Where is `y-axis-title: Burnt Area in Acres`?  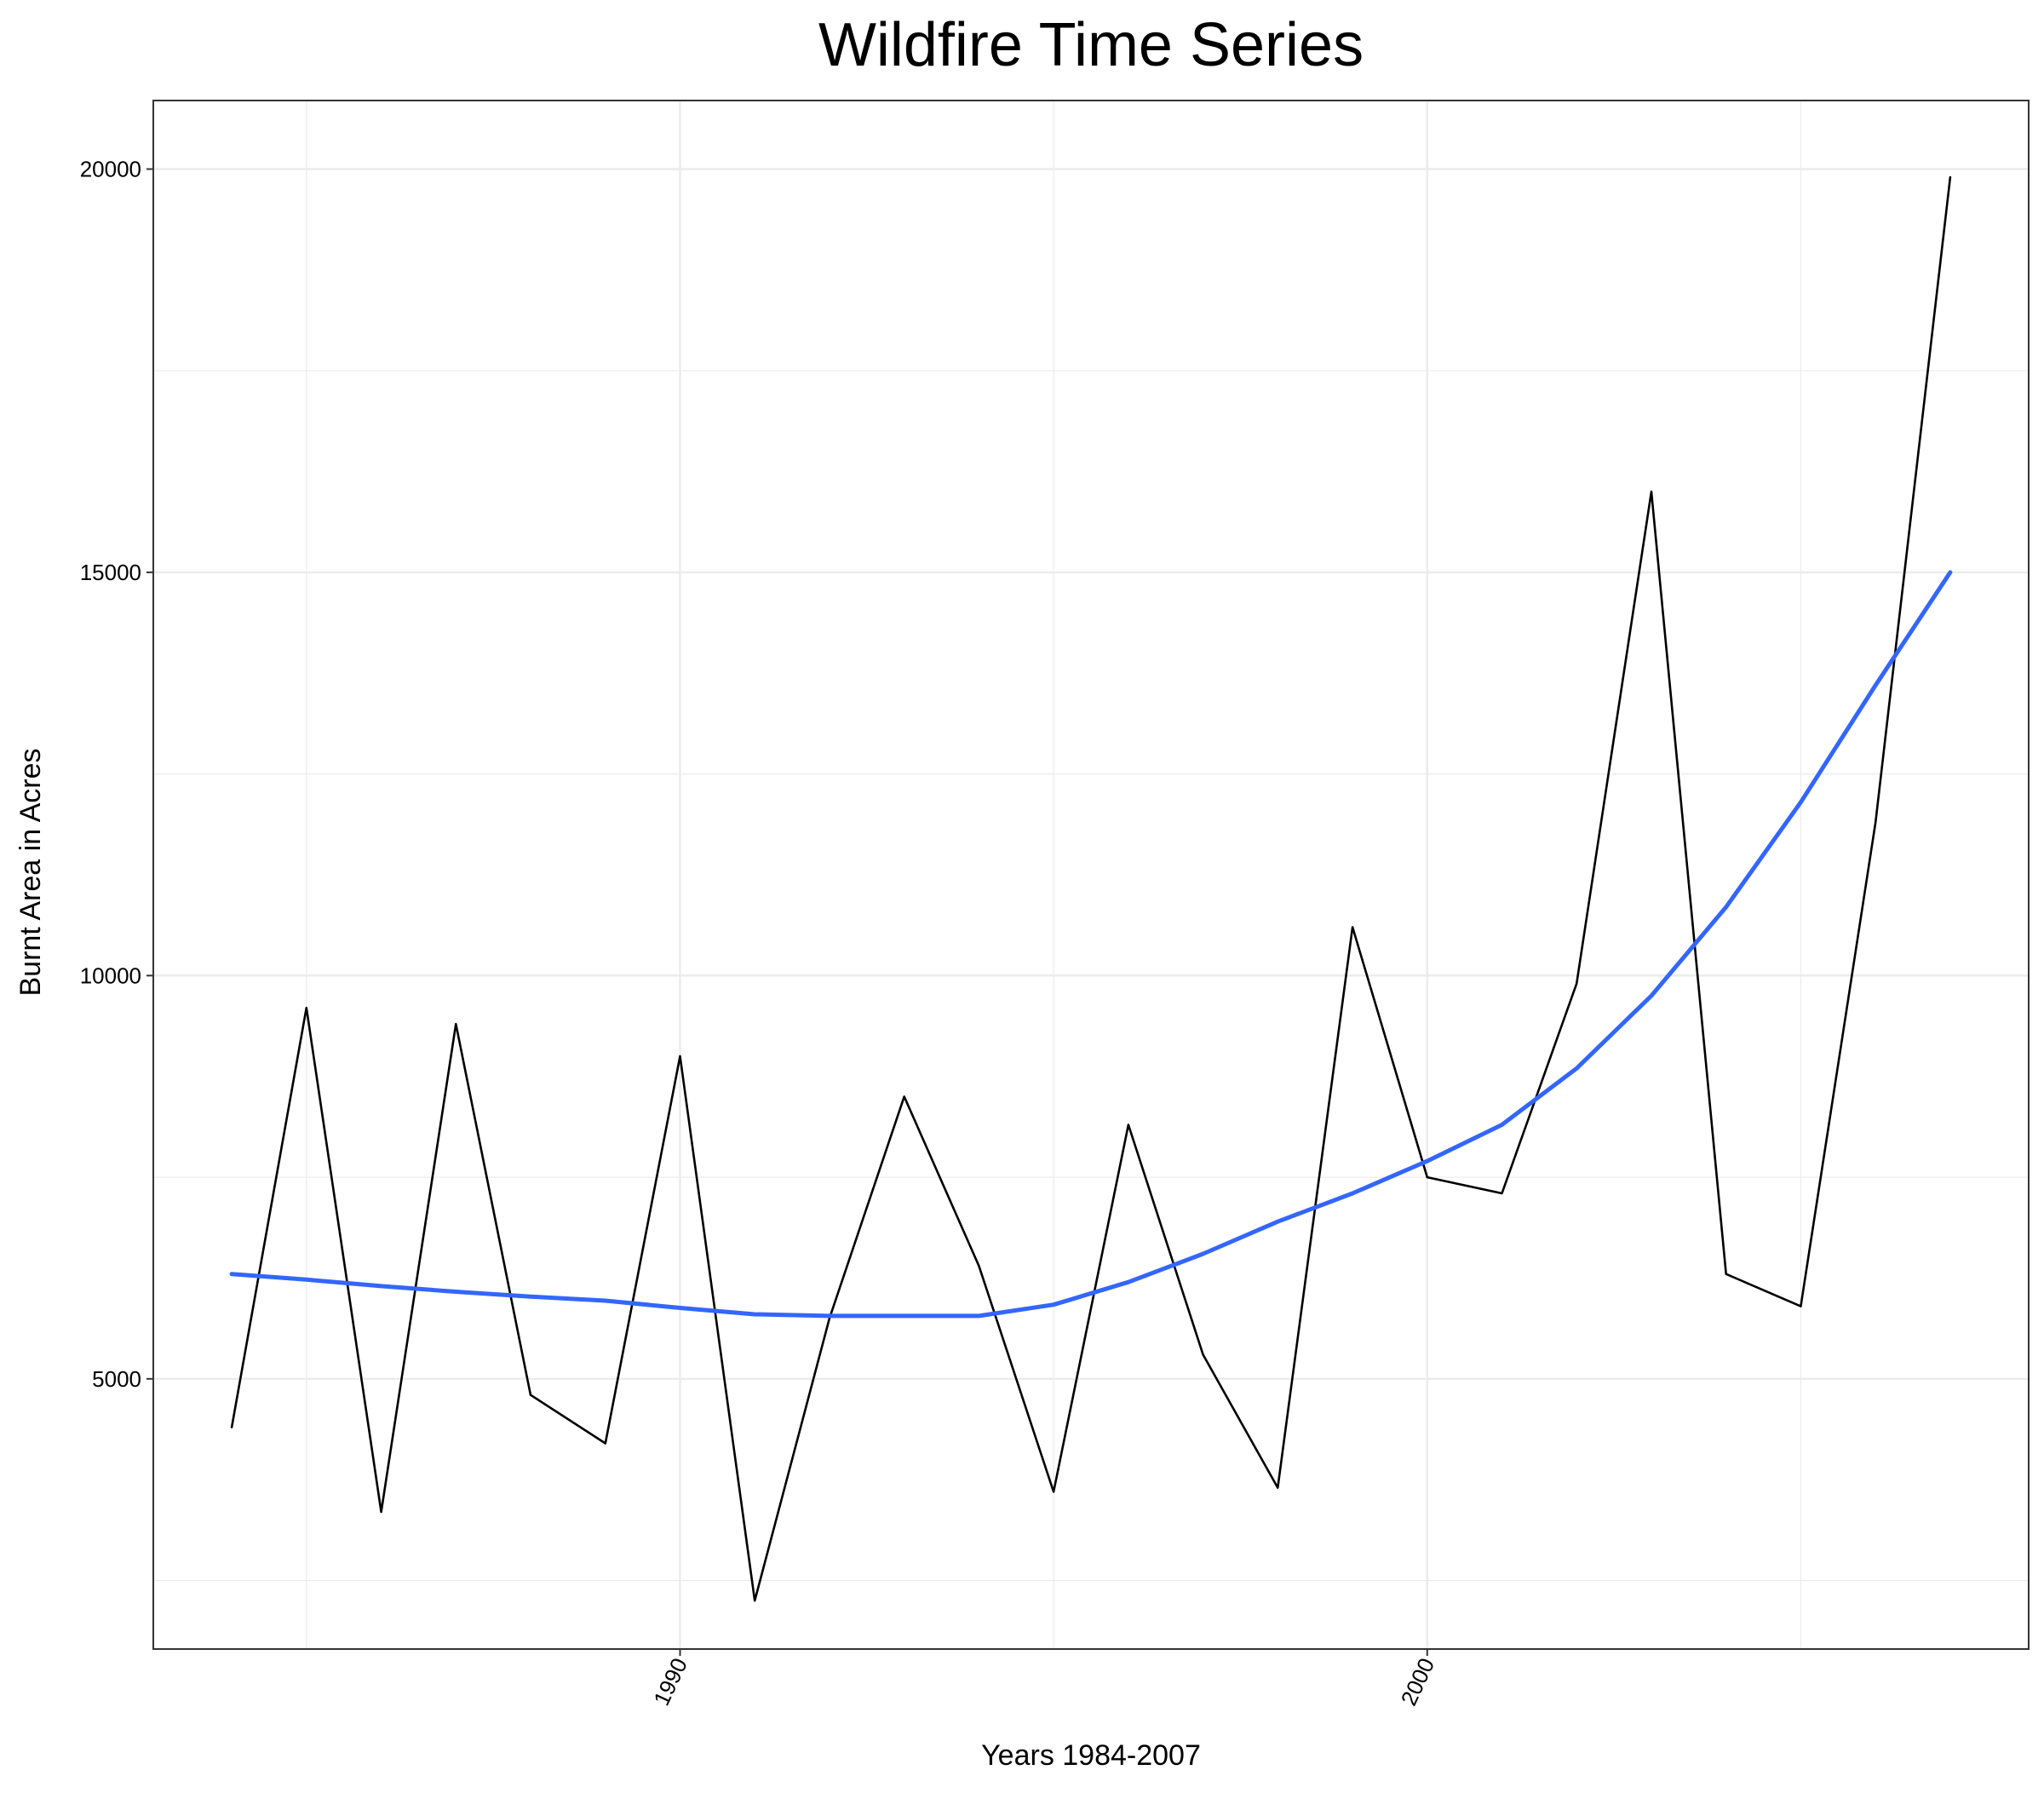
y-axis-title: Burnt Area in Acres is located at coordinates (30, 872).